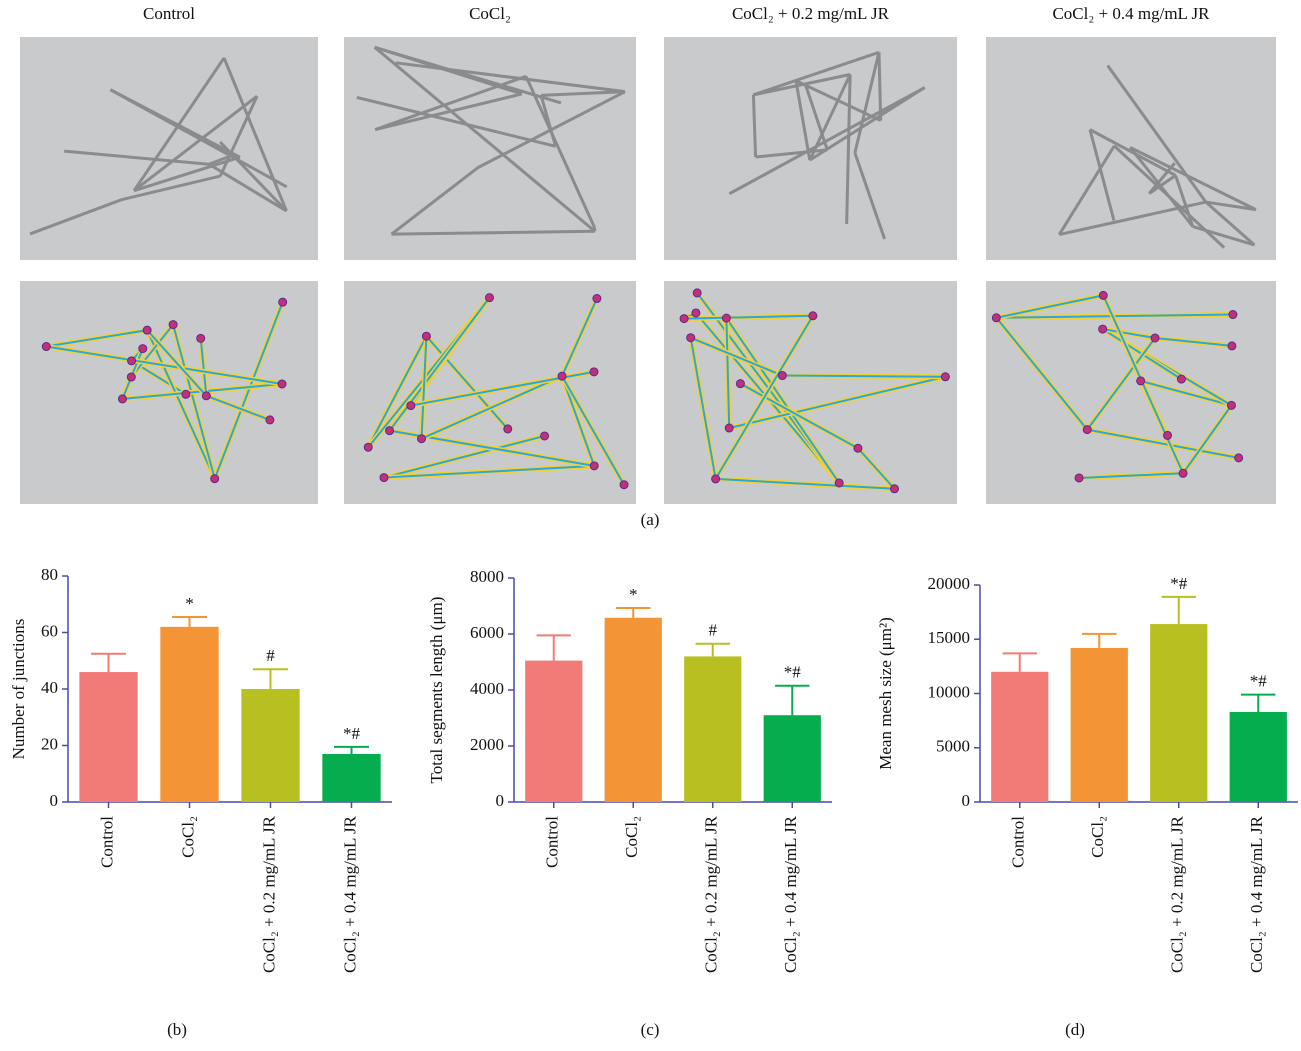 The image size is (1301, 1051). Describe the element at coordinates (953, 746) in the screenshot. I see `y-tick-label: 5000` at that location.